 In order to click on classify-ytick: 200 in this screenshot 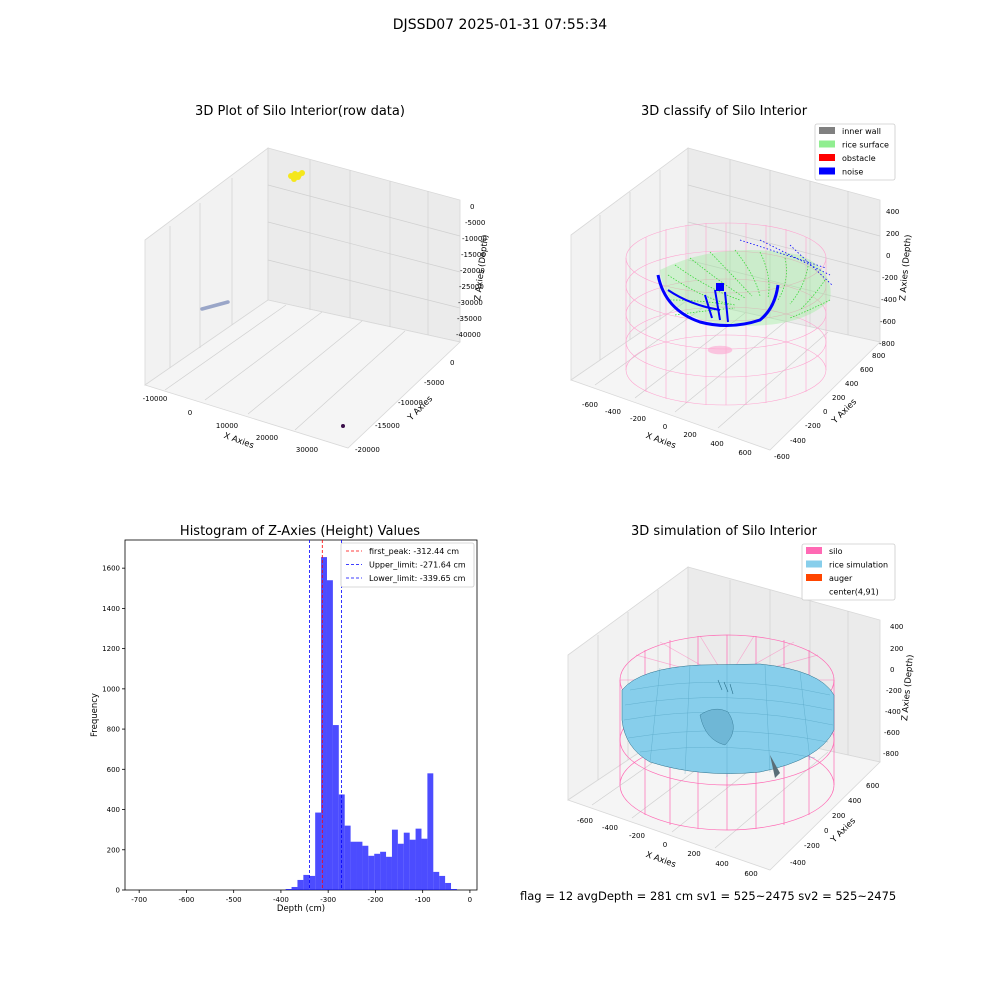, I will do `click(838, 398)`.